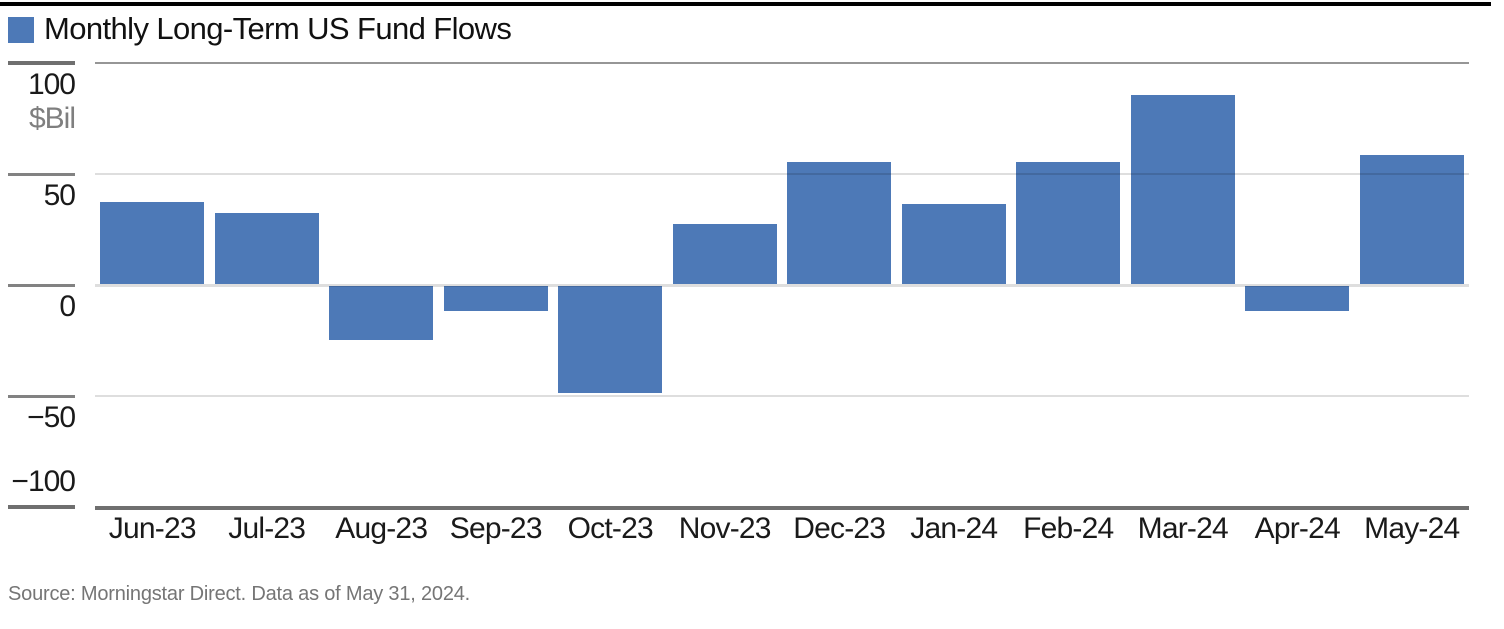  Describe the element at coordinates (839, 528) in the screenshot. I see `xtick-label-dec-23: Dec-23` at that location.